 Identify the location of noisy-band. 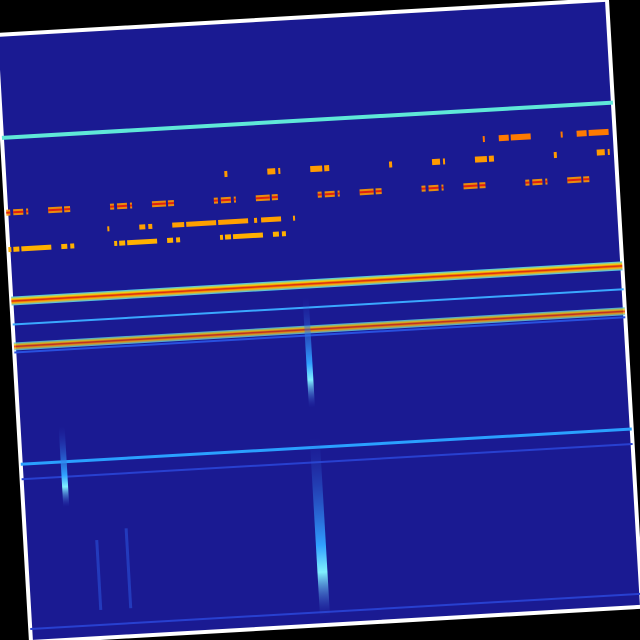
(319, 329).